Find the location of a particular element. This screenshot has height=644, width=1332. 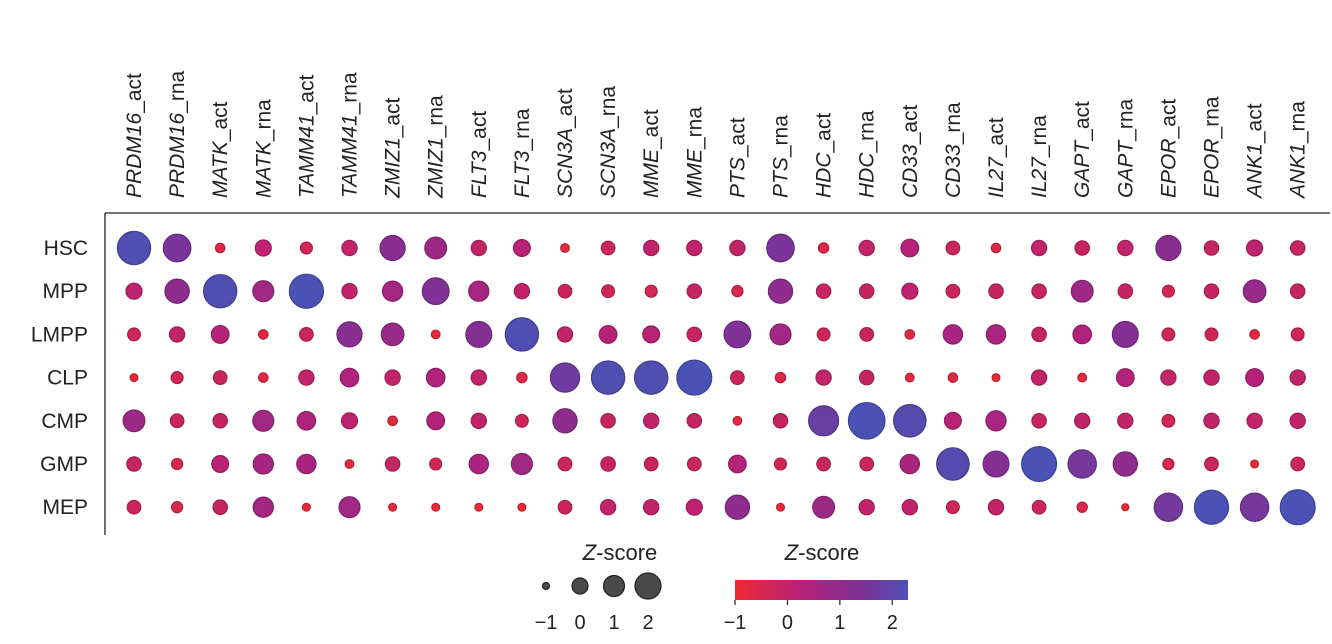

size-legend: Z-score −1 0 1 2 is located at coordinates (598, 587).